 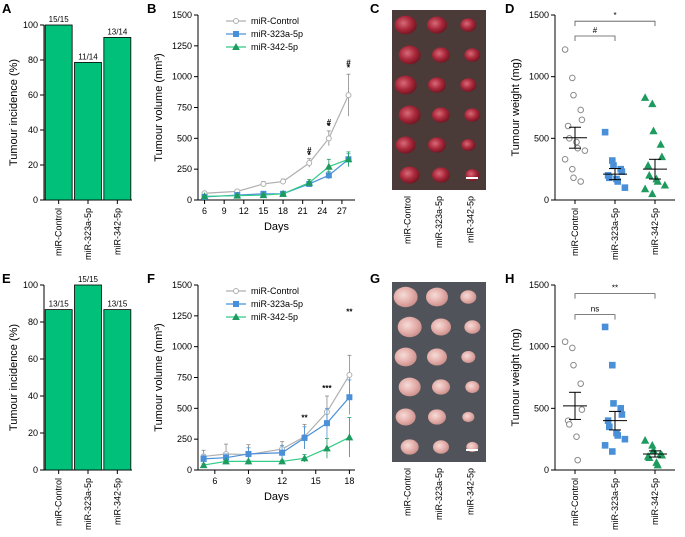 I want to click on legend-label: miR-Control, so click(x=275, y=21).